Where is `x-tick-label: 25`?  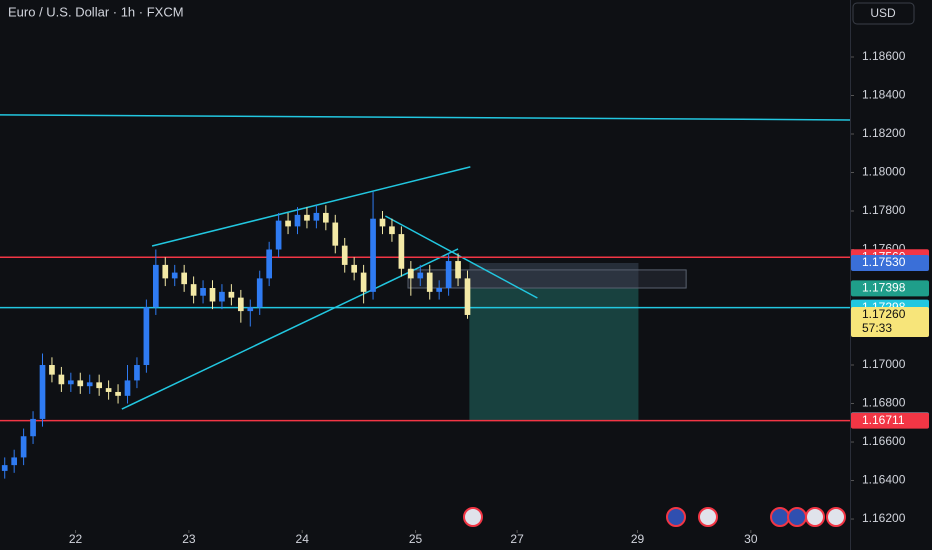 x-tick-label: 25 is located at coordinates (416, 539).